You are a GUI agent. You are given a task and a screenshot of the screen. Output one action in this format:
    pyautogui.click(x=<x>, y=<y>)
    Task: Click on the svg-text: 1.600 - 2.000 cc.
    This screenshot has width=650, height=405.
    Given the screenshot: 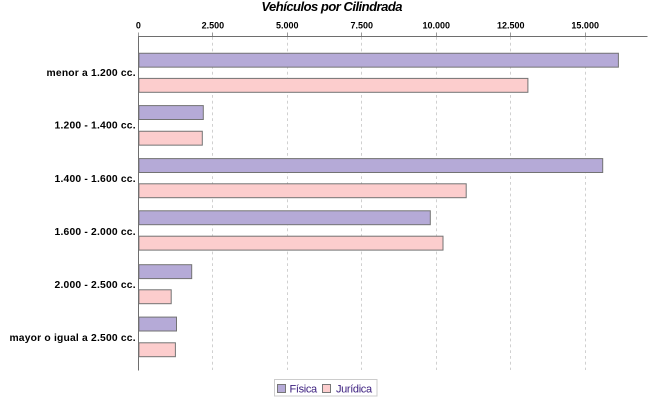 What is the action you would take?
    pyautogui.click(x=95, y=232)
    